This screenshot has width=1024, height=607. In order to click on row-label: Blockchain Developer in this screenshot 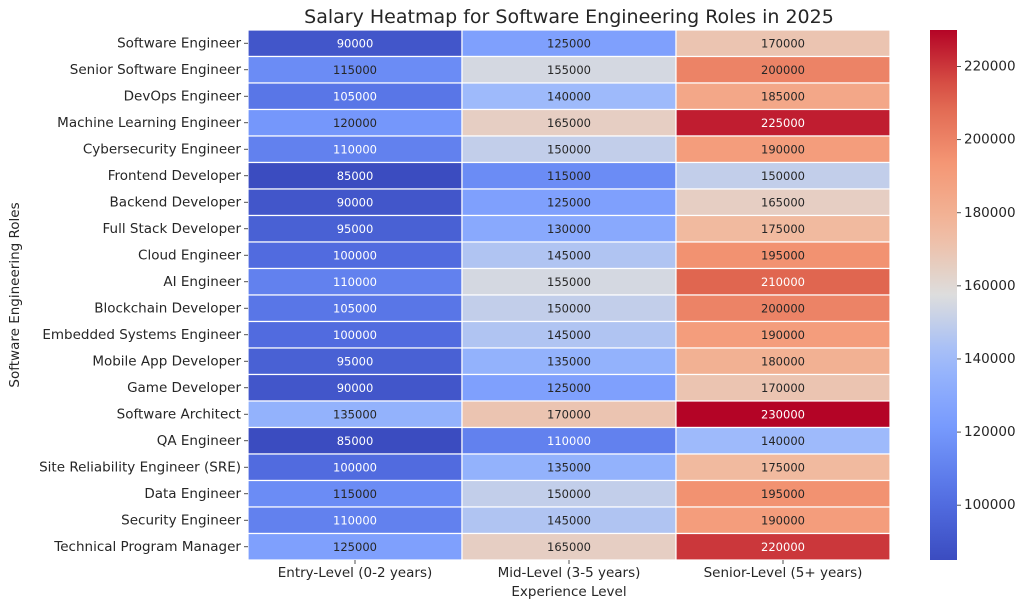, I will do `click(167, 308)`.